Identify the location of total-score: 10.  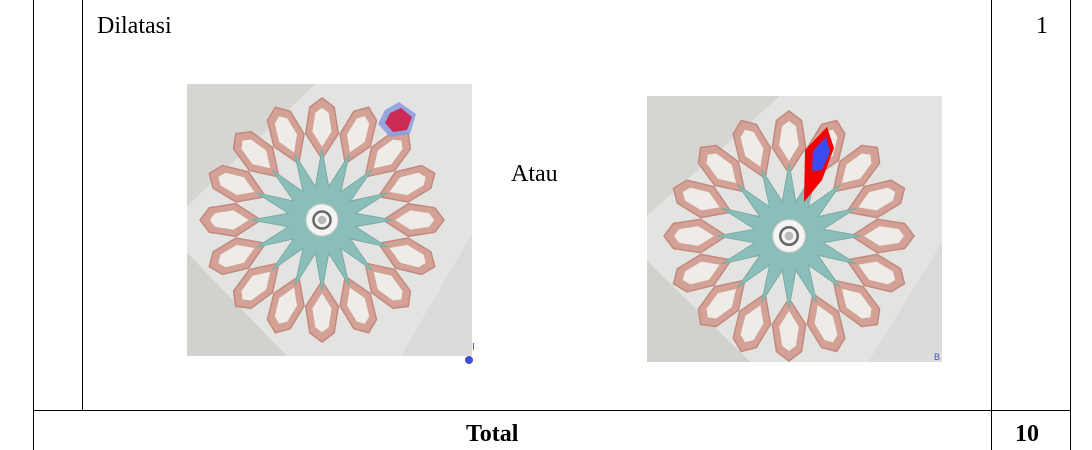
(1027, 434).